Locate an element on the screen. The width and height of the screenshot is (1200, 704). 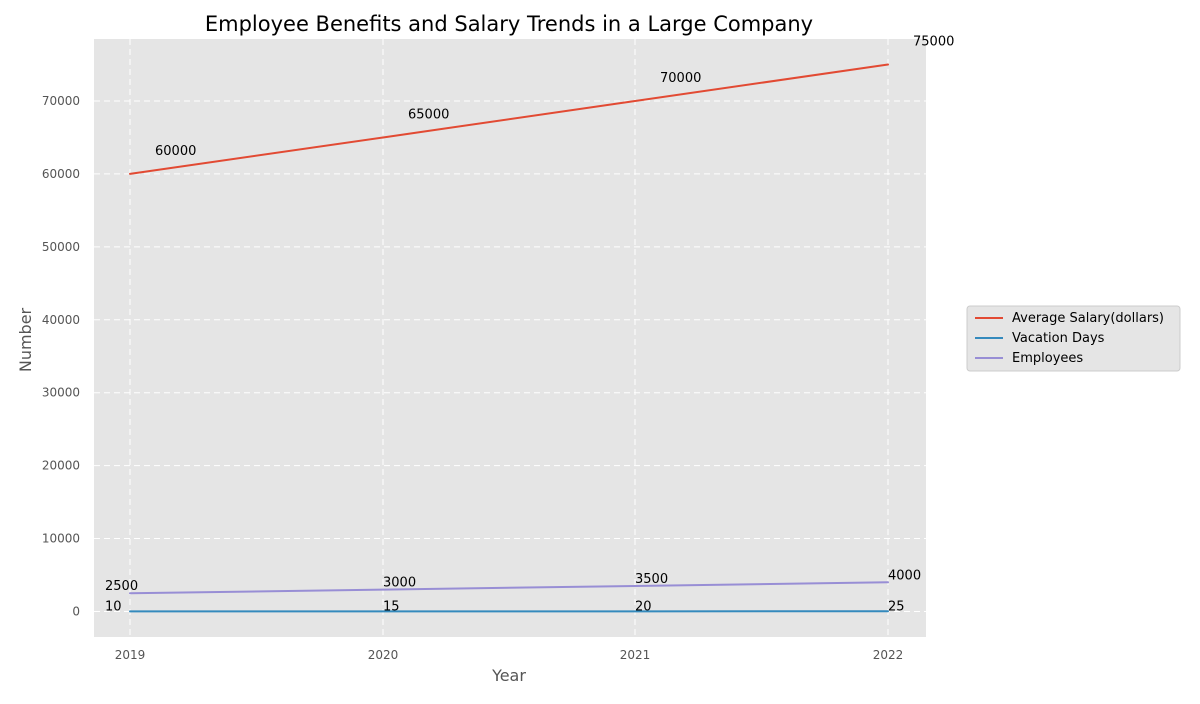
x-tick-label: 2022 is located at coordinates (888, 655).